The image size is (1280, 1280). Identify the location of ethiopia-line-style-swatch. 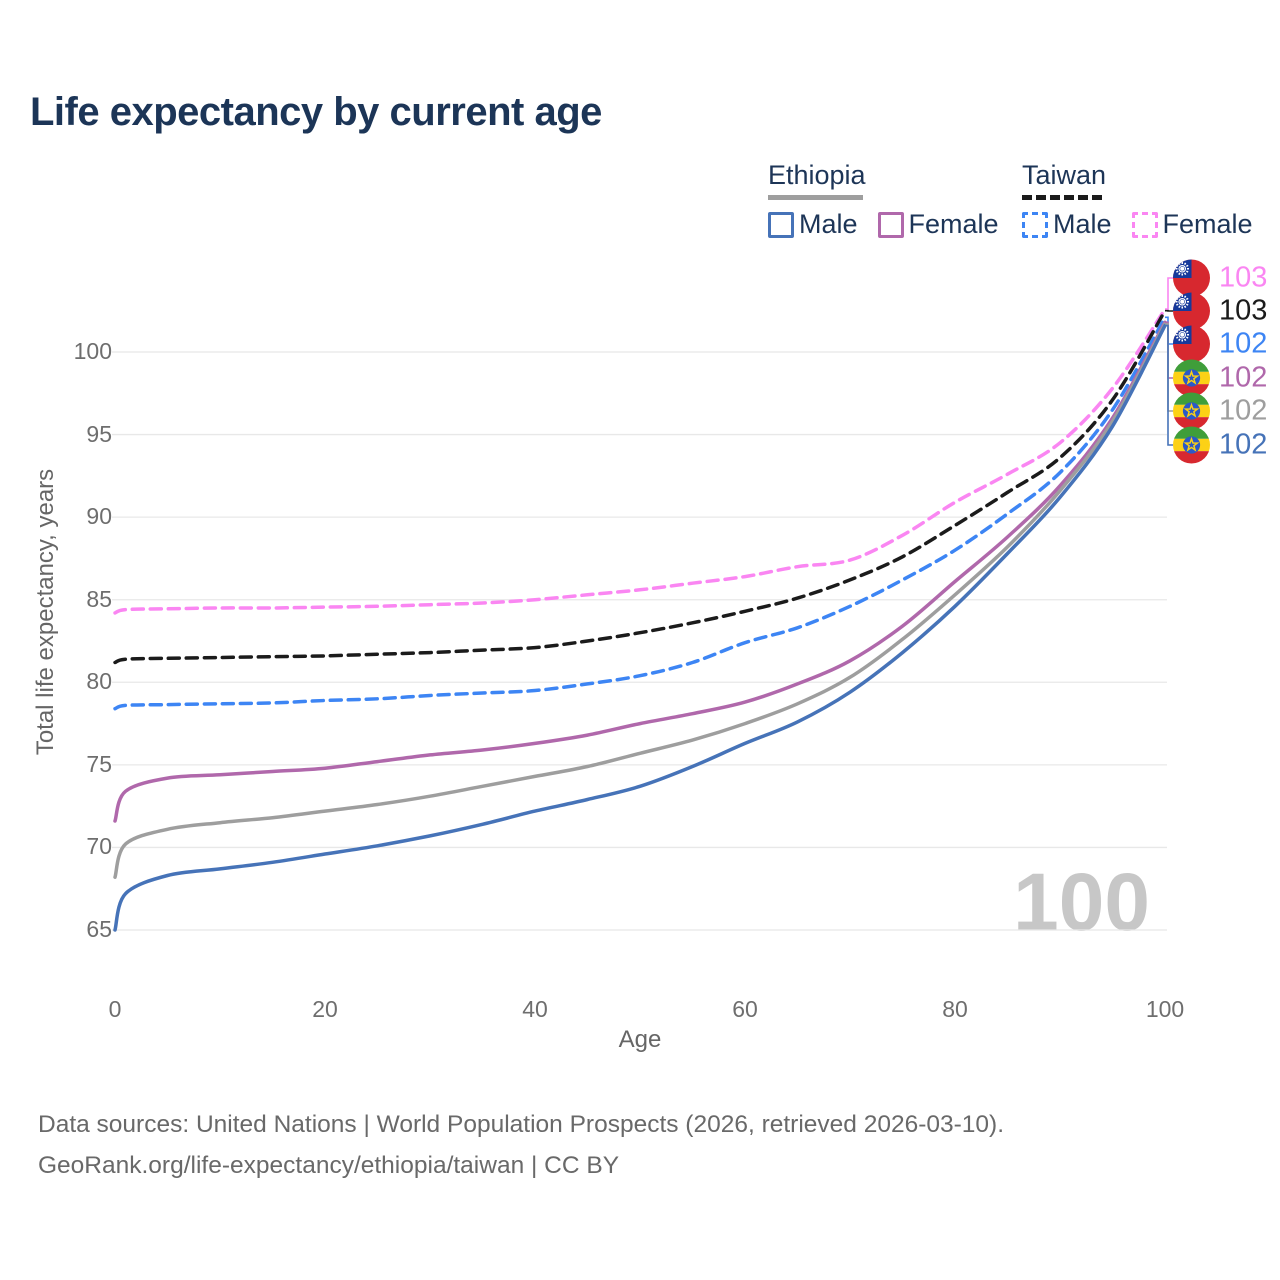
(815, 197).